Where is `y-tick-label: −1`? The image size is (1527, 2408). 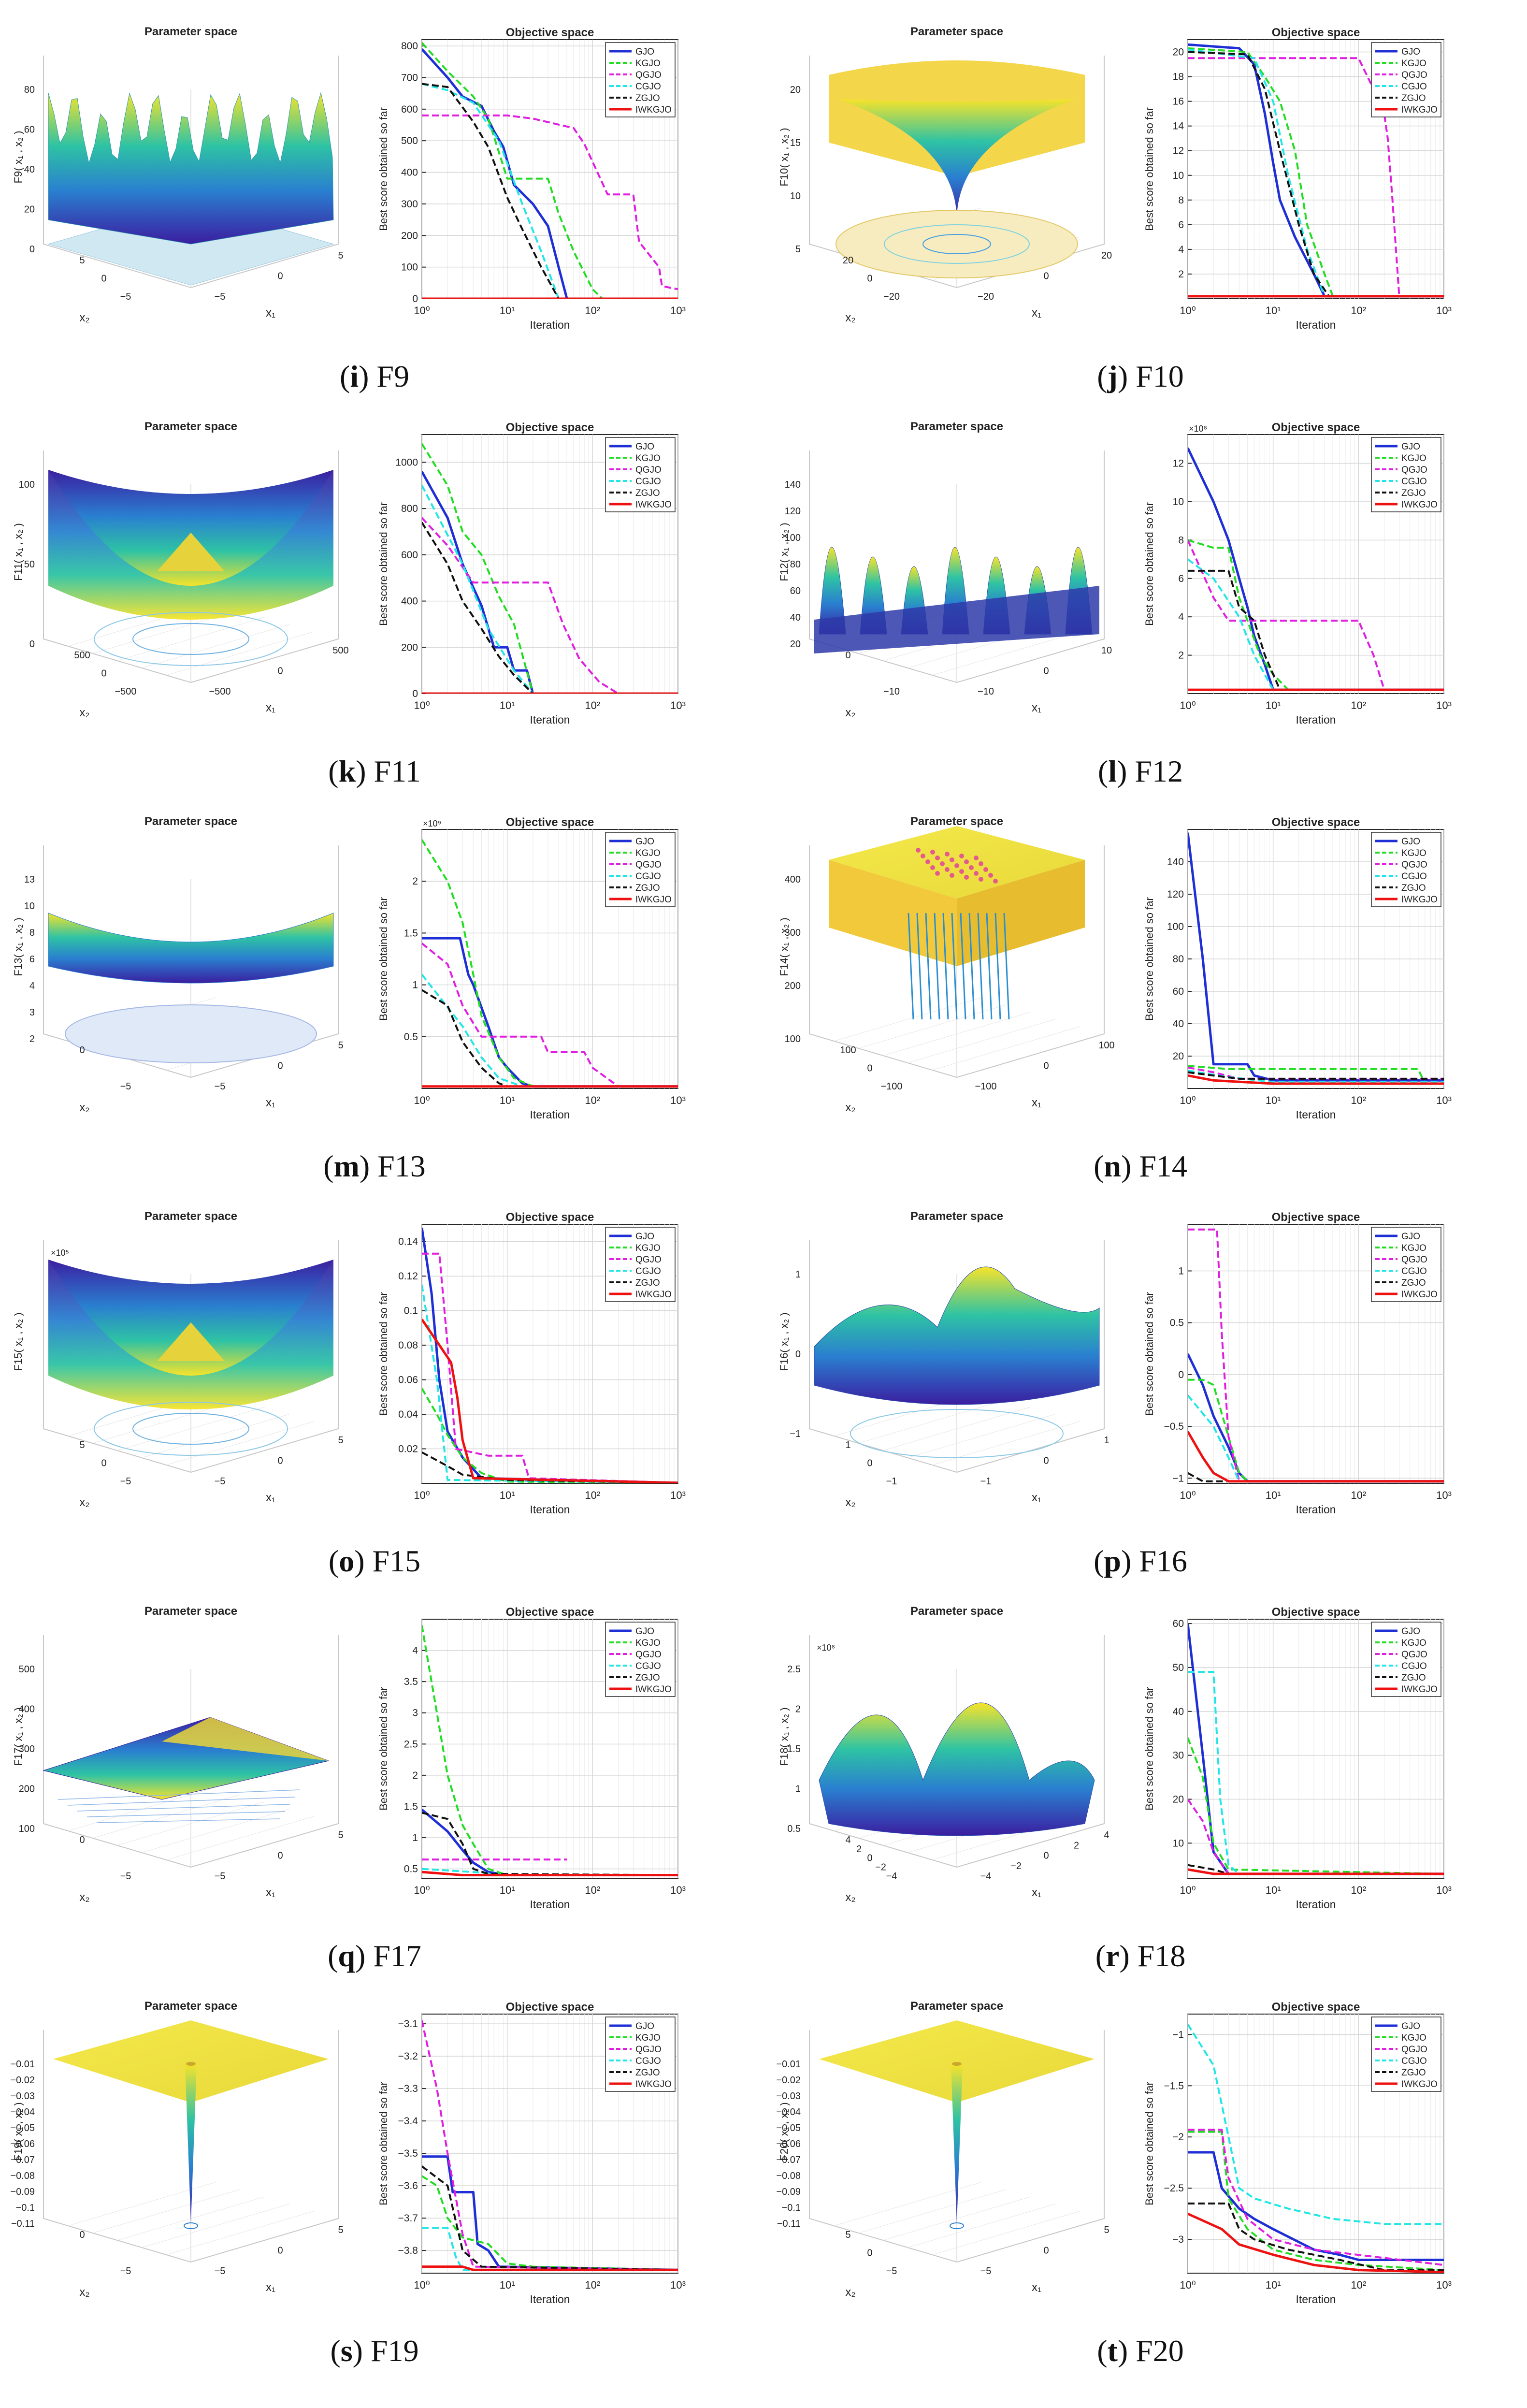 y-tick-label: −1 is located at coordinates (1178, 1478).